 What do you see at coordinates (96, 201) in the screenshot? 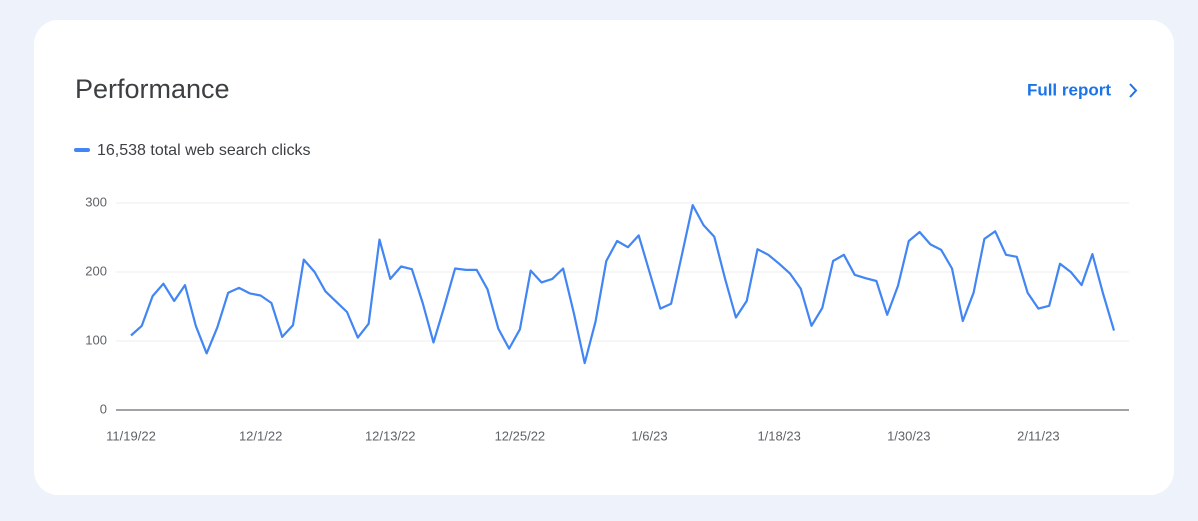
I see `y-tick-label: 300` at bounding box center [96, 201].